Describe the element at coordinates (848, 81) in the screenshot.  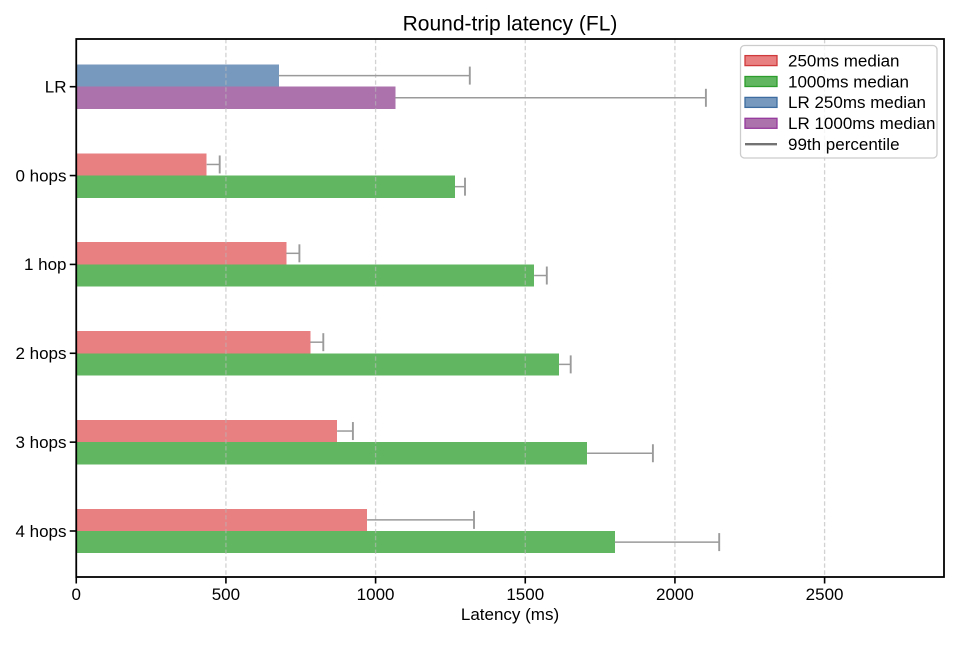
I see `svg-text: 1000ms median` at that location.